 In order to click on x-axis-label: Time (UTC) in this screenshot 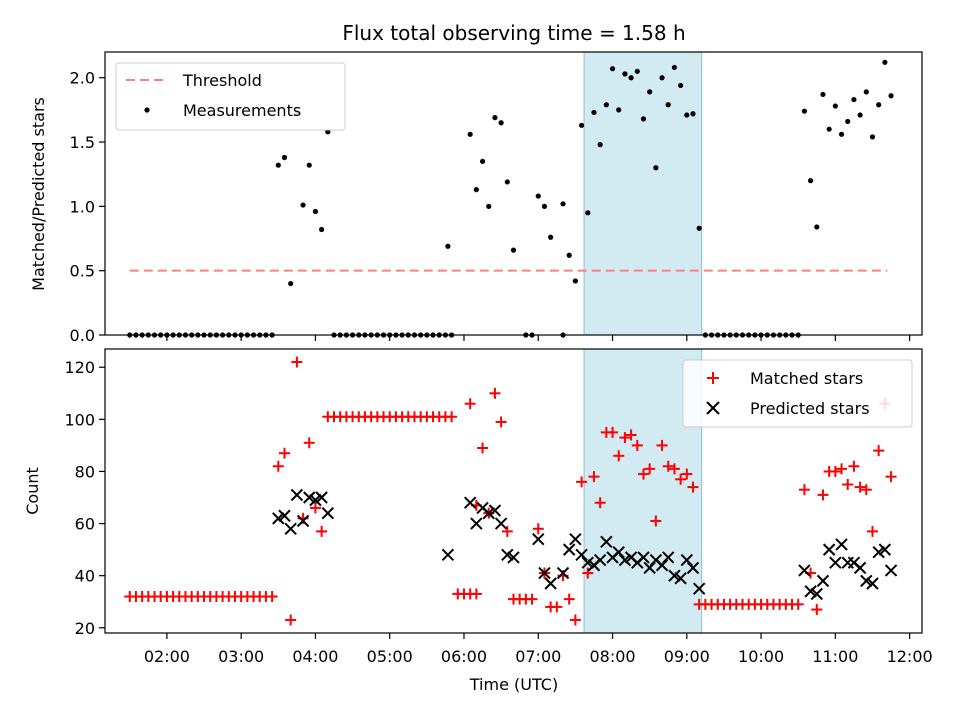, I will do `click(513, 684)`.